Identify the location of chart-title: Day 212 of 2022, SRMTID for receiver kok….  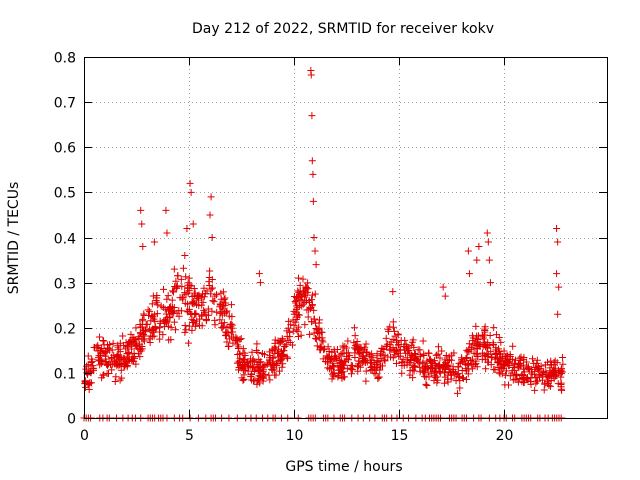
(343, 29).